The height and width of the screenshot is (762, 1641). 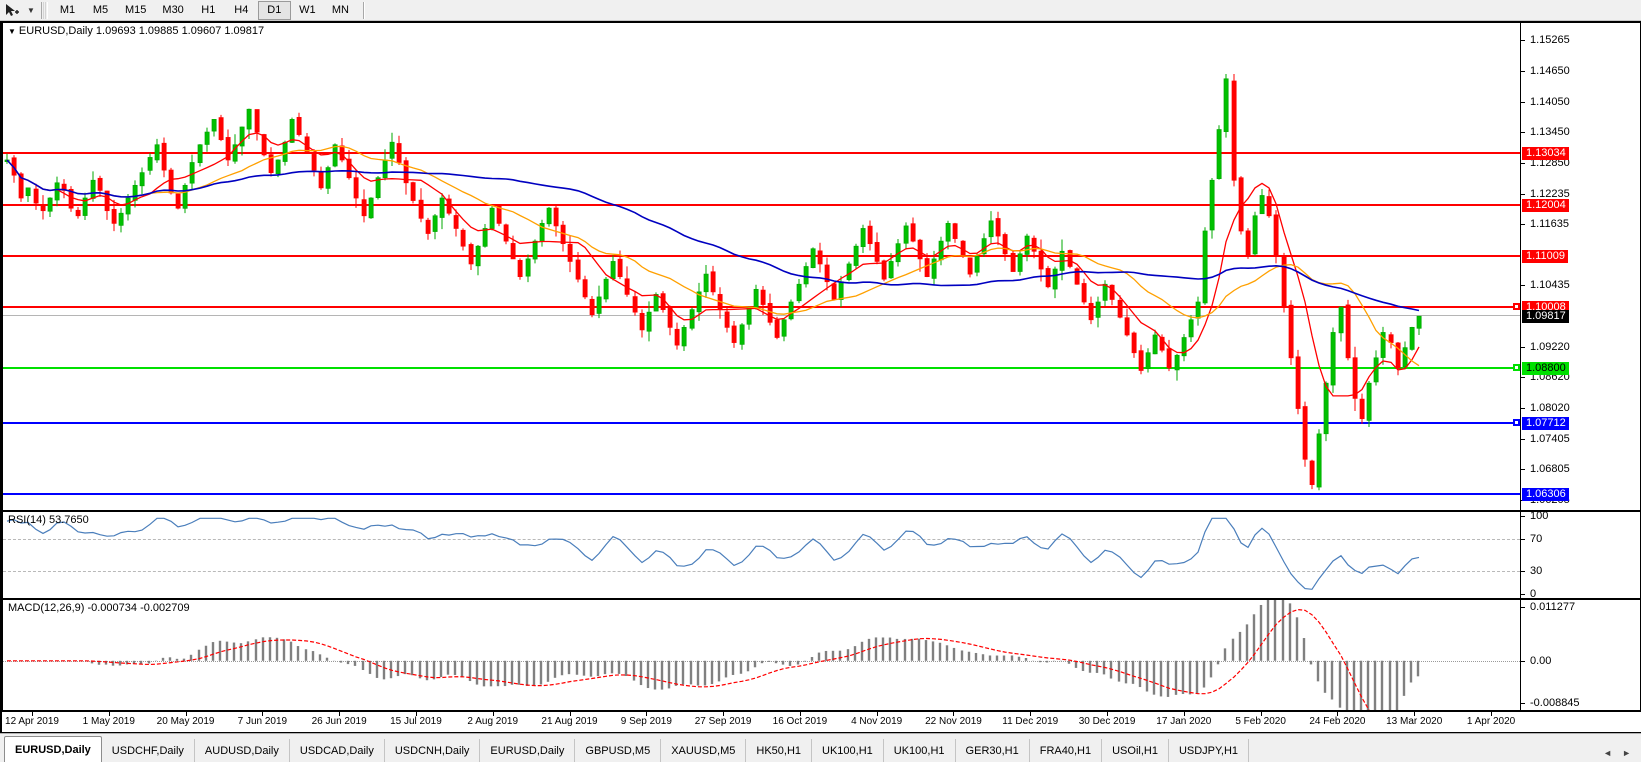 What do you see at coordinates (99, 608) in the screenshot?
I see `macd-pane-header: MACD(12,26,9) -0.000734 -0.002709` at bounding box center [99, 608].